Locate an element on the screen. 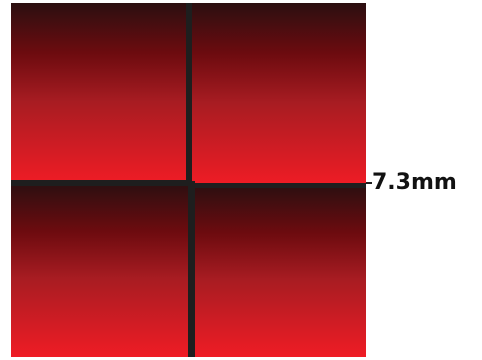  bezel-horizontal-right is located at coordinates (277, 185).